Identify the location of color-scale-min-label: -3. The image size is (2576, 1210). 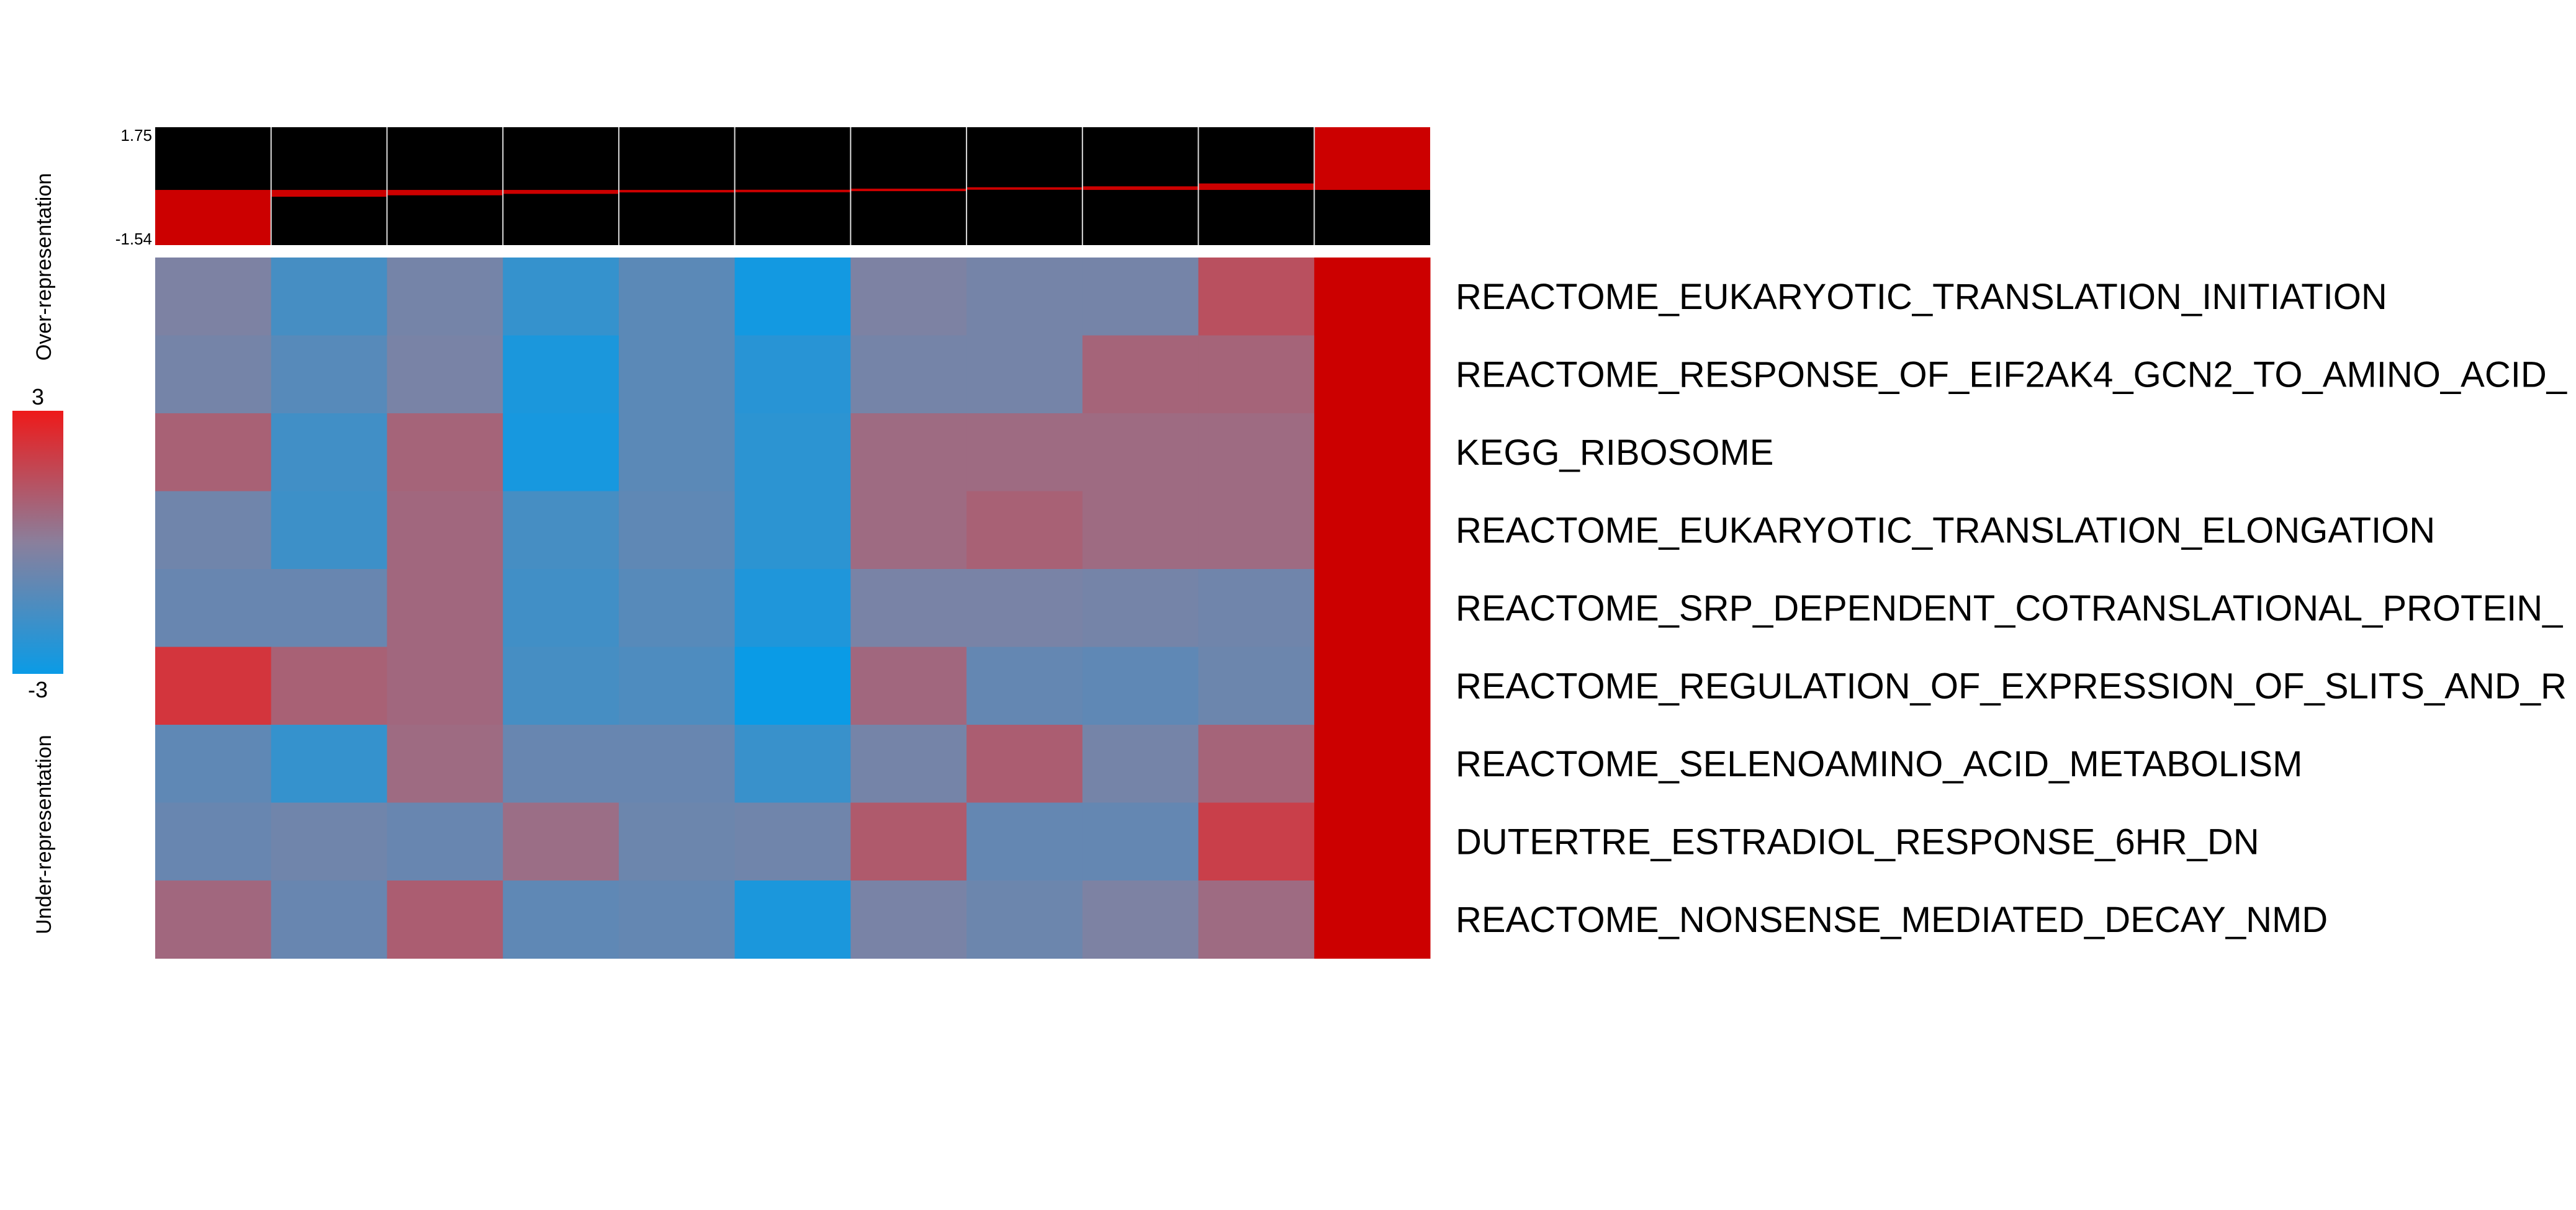
(38, 689).